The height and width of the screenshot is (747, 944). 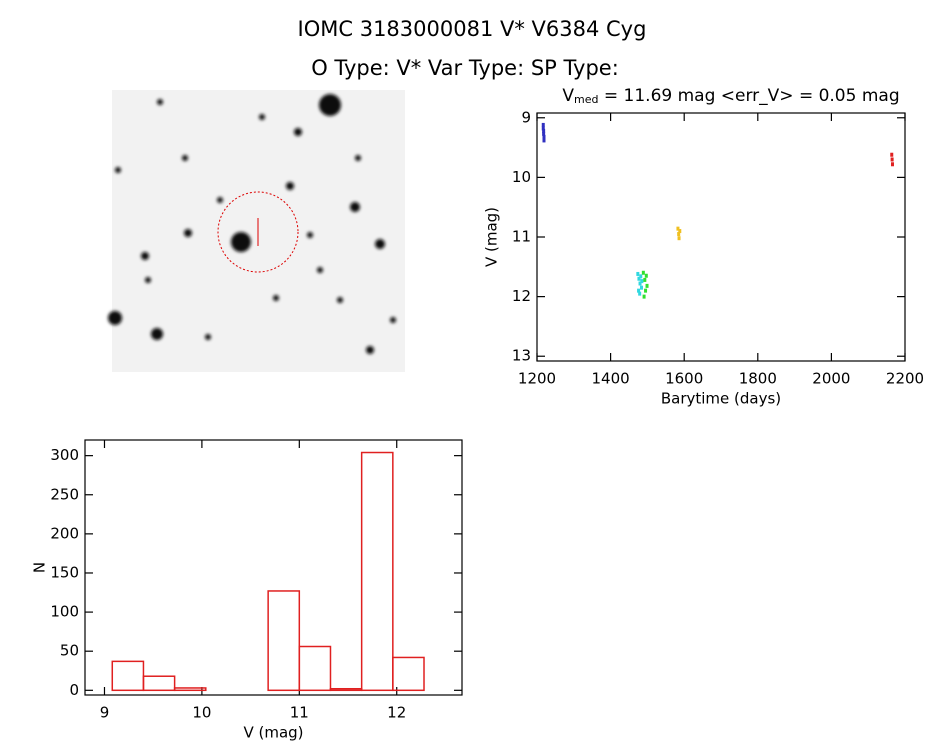 I want to click on y-tick-label: 10, so click(x=521, y=177).